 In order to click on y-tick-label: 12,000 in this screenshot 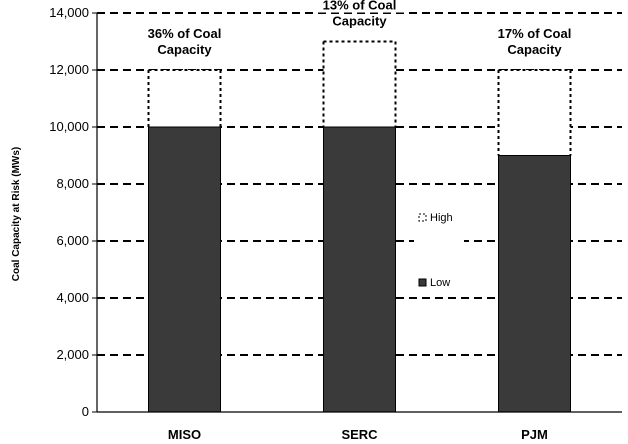, I will do `click(69, 69)`.